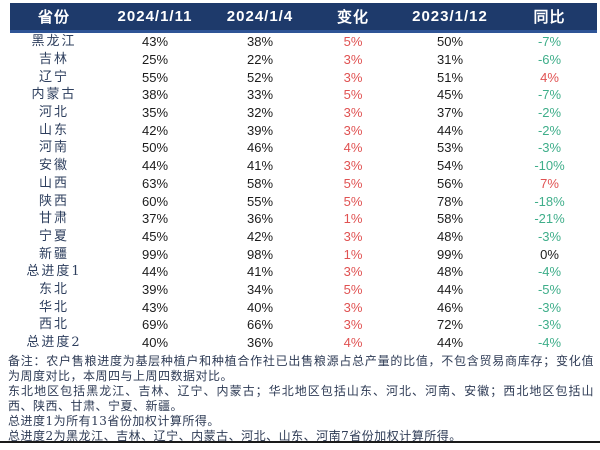  I want to click on cell-yoy: -6%, so click(549, 60).